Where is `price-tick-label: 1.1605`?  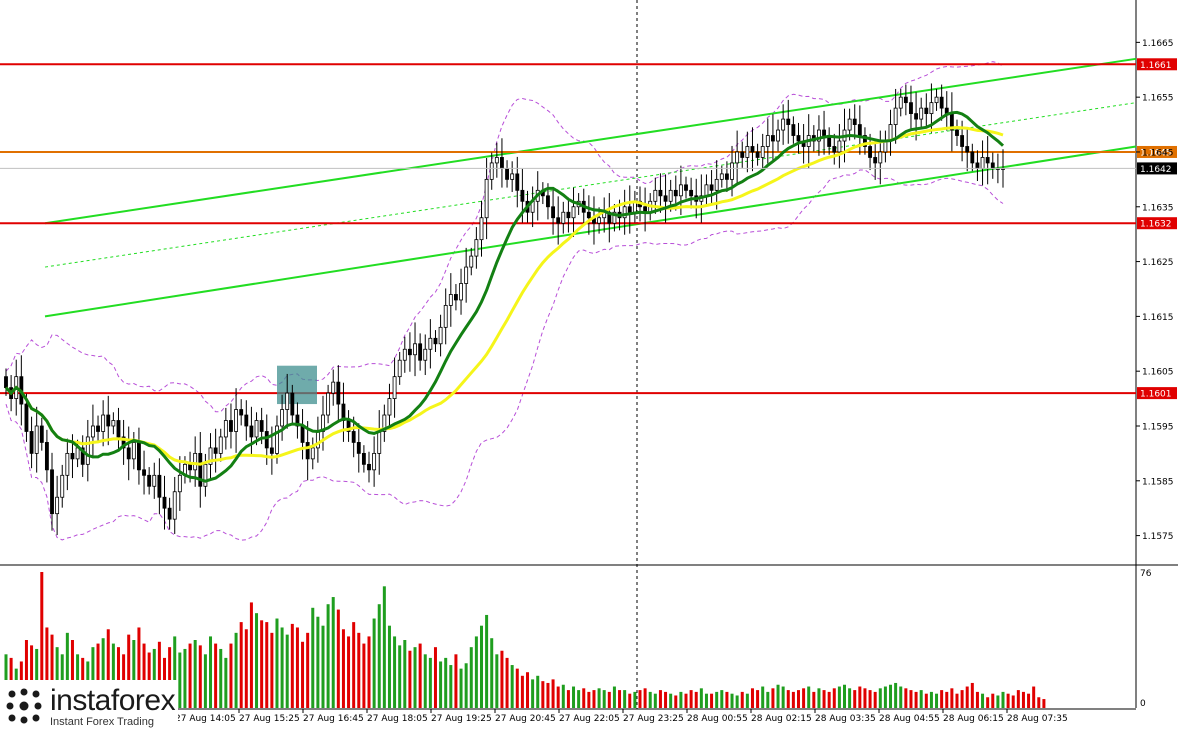
price-tick-label: 1.1605 is located at coordinates (1158, 373).